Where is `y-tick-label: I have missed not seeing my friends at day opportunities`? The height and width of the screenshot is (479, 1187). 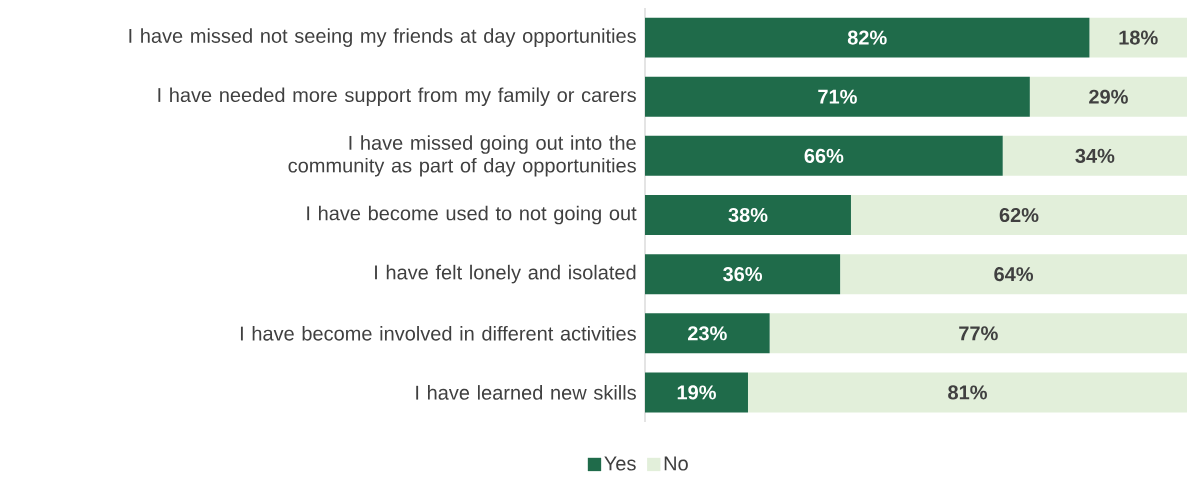 y-tick-label: I have missed not seeing my friends at day opportunities is located at coordinates (382, 37).